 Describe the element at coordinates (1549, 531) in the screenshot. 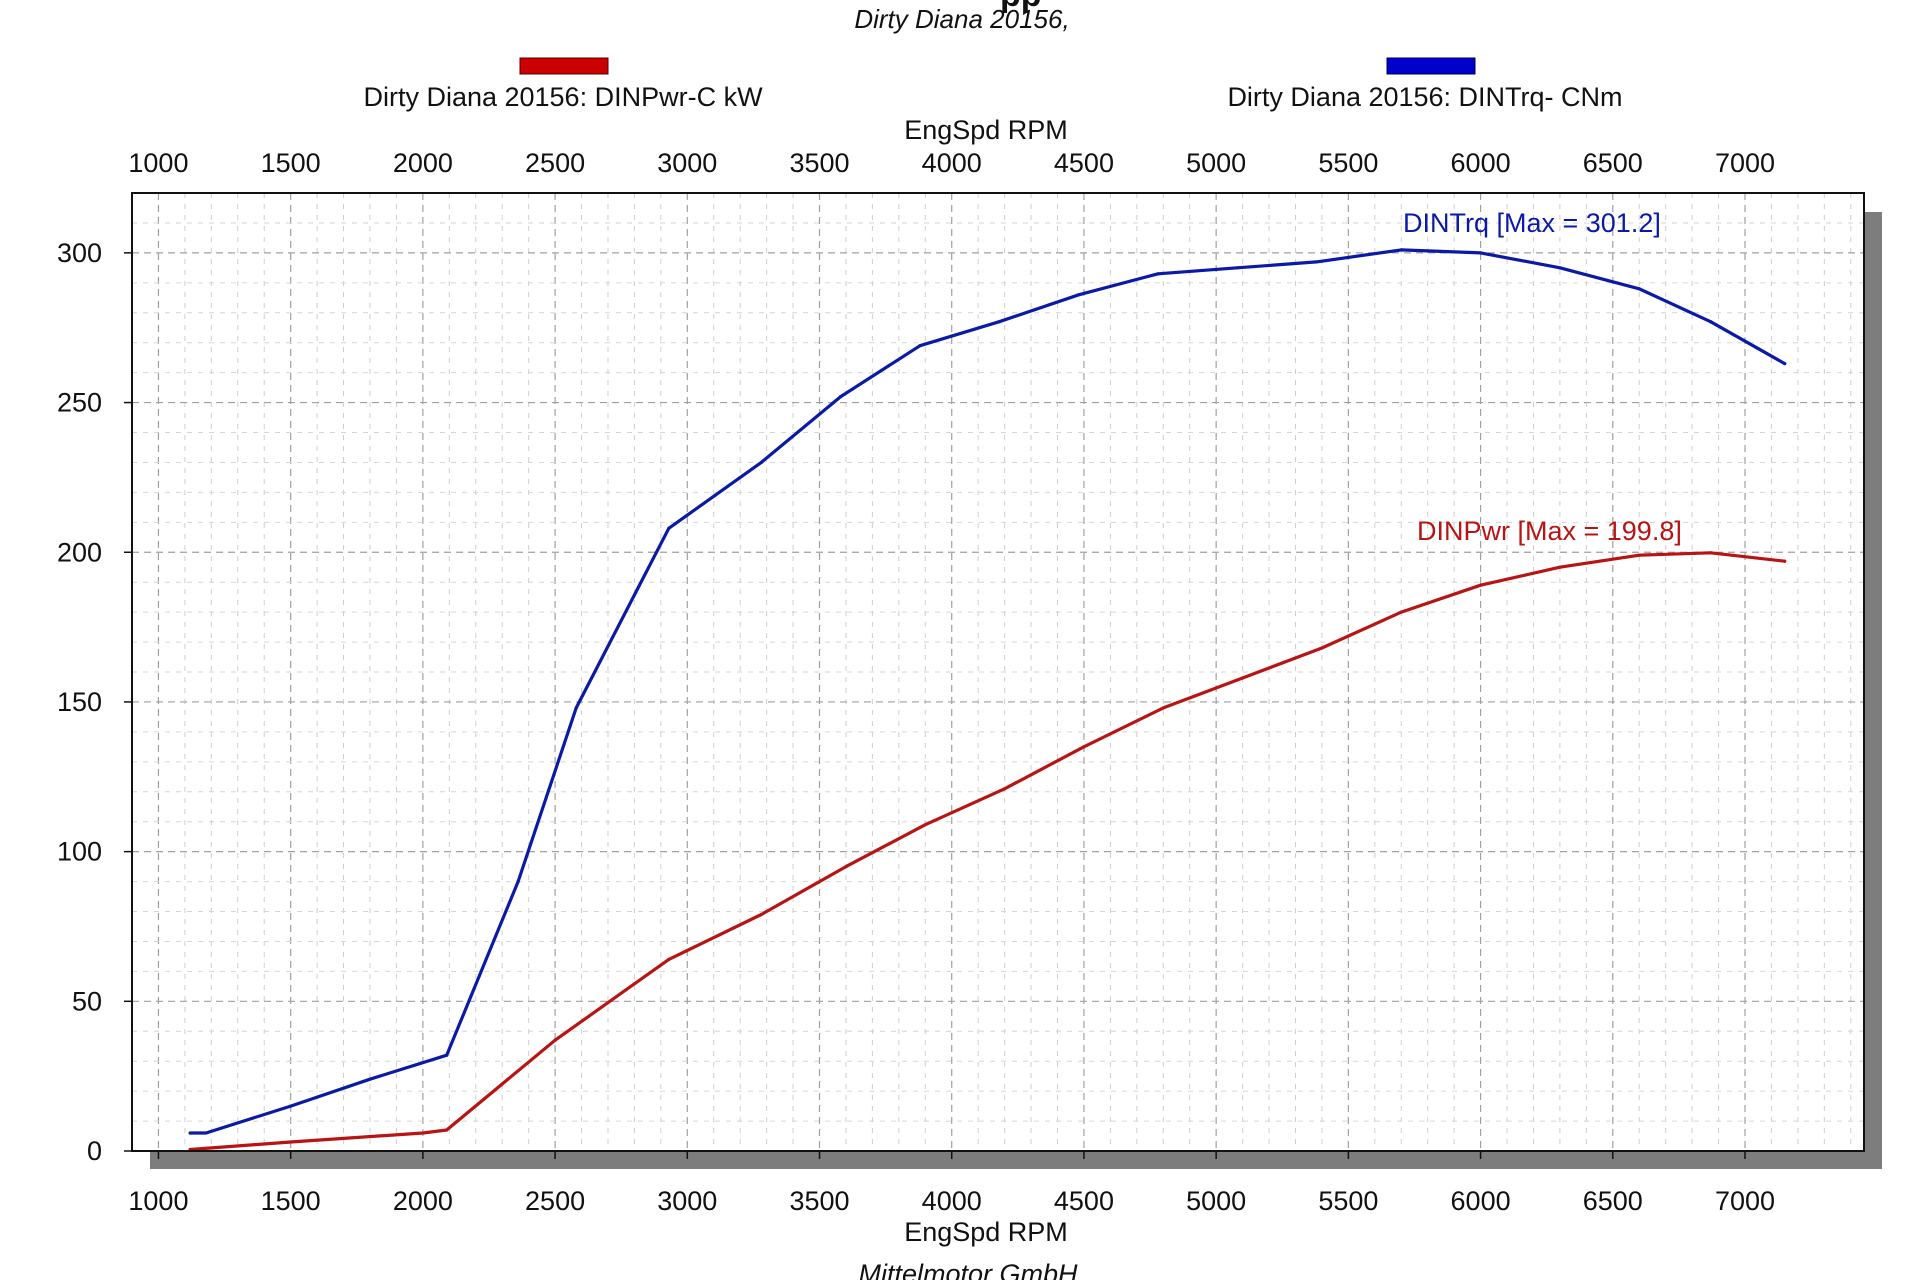

I see `power-max-annotation: DINPwr [Max = 199.8]` at that location.